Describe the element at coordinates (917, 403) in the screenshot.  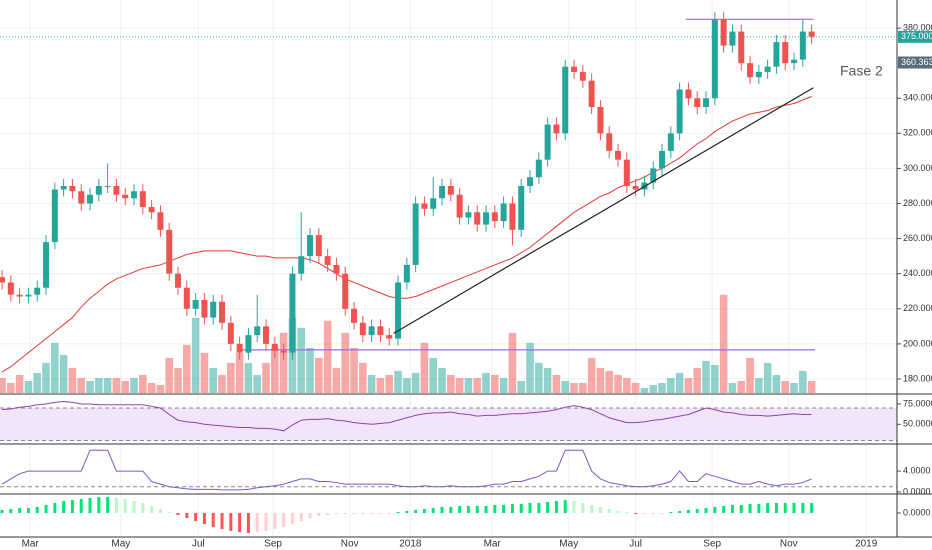
I see `y-tick-label: 75.0000` at that location.